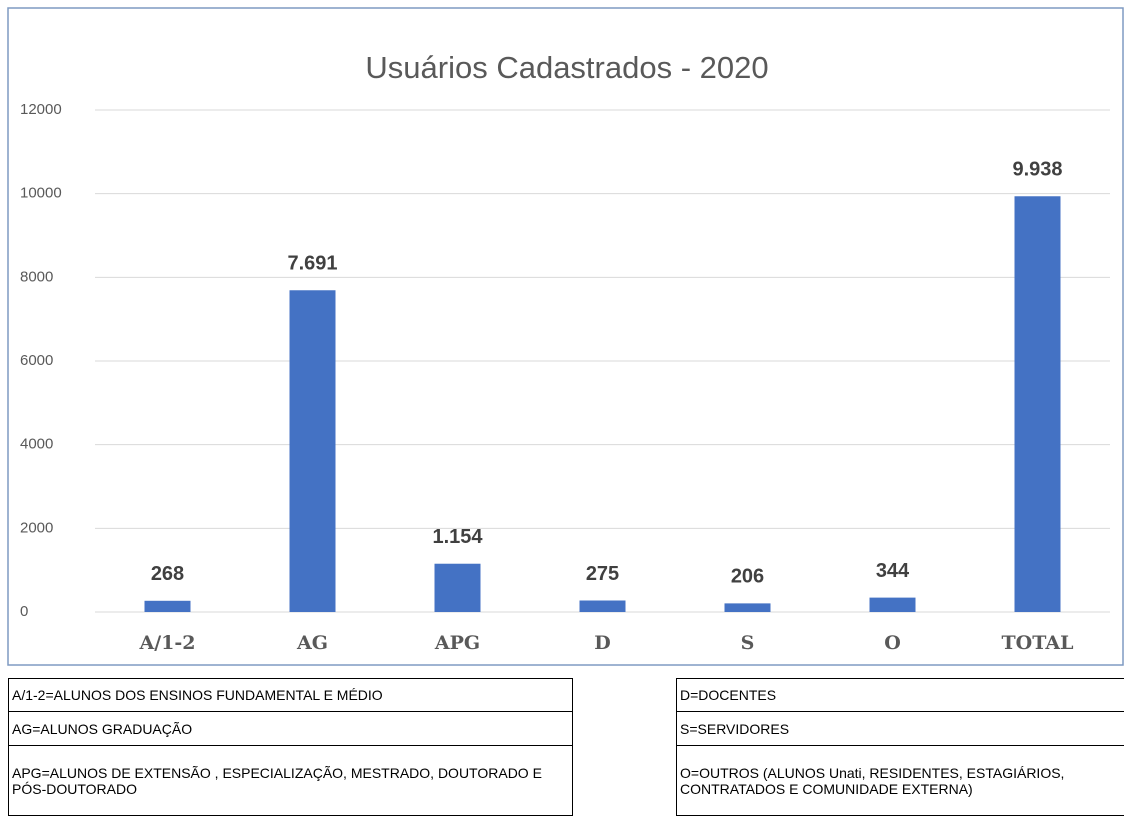  What do you see at coordinates (24, 611) in the screenshot?
I see `y-tick-label: 0` at bounding box center [24, 611].